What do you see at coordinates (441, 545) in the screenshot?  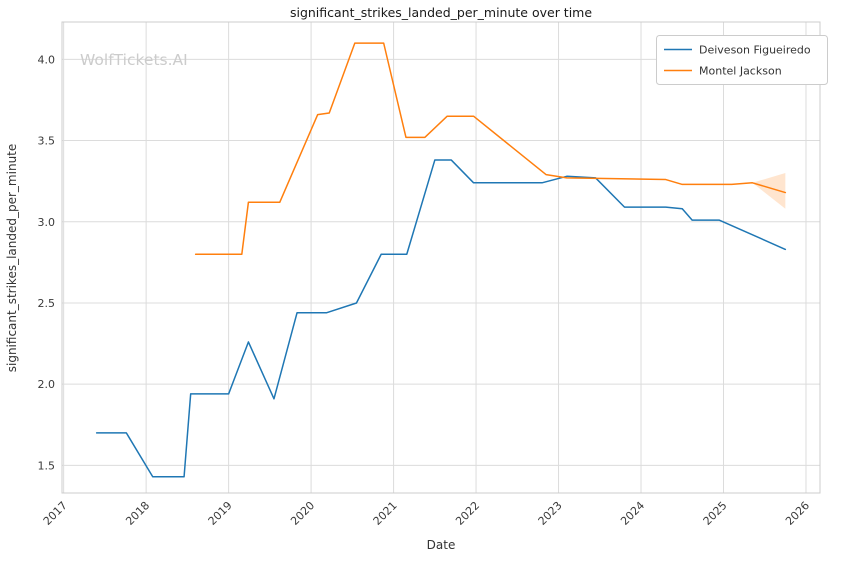 I see `x-axis-label: Date` at bounding box center [441, 545].